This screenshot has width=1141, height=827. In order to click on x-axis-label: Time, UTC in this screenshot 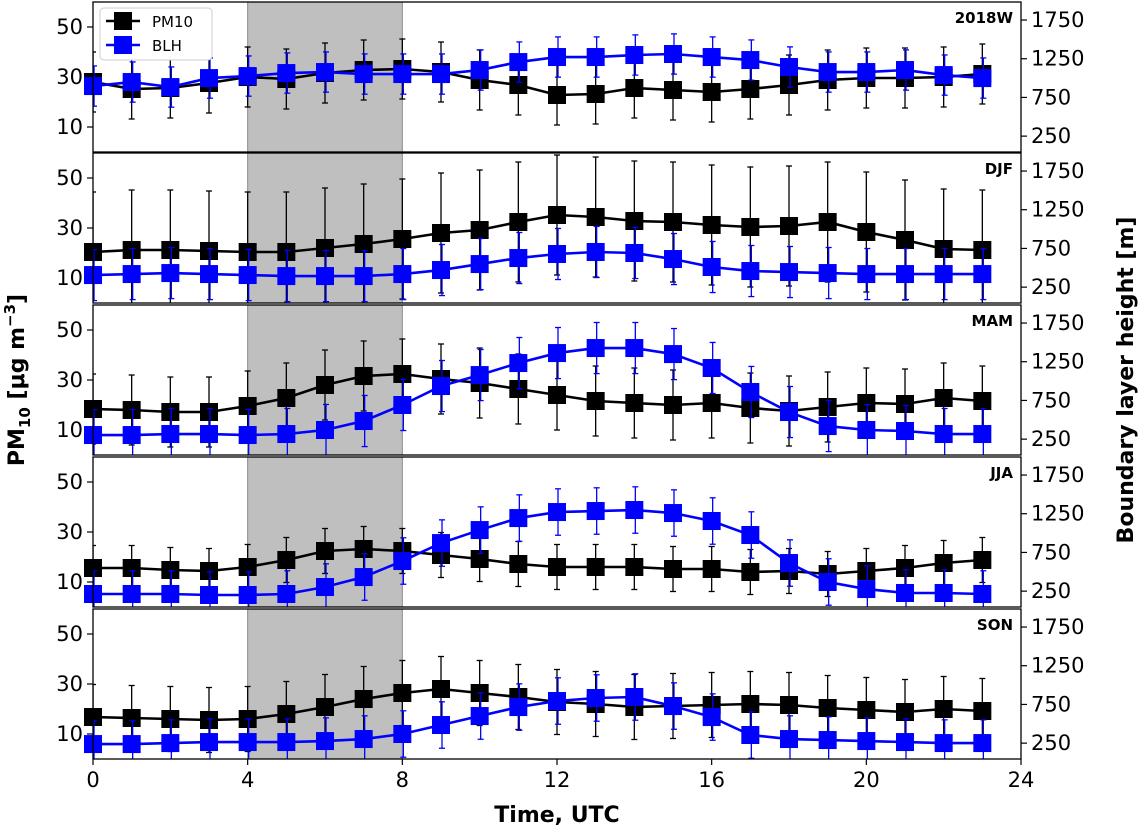, I will do `click(556, 815)`.